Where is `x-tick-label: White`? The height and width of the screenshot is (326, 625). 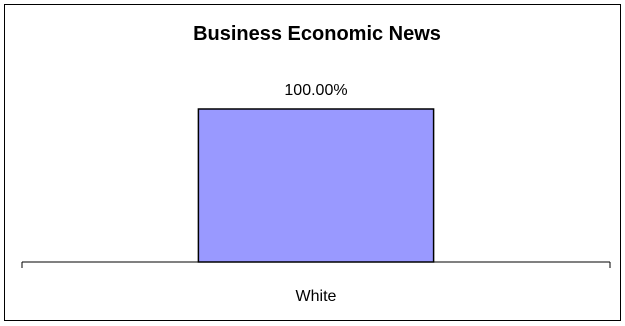
x-tick-label: White is located at coordinates (316, 296).